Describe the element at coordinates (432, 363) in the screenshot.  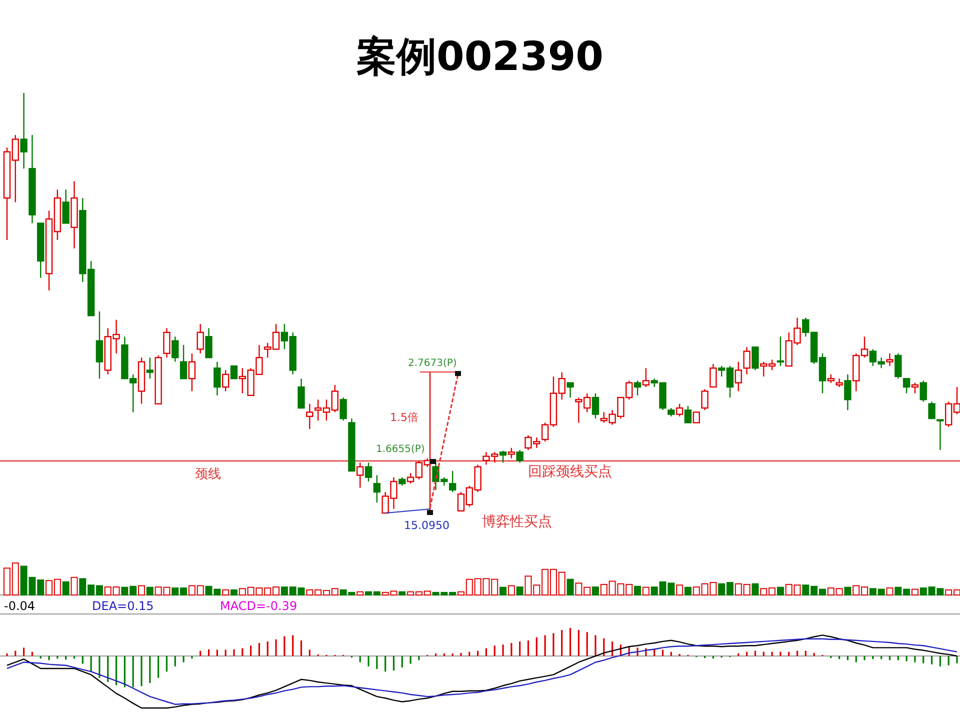
I see `annotation: 2.7673(P)` at that location.